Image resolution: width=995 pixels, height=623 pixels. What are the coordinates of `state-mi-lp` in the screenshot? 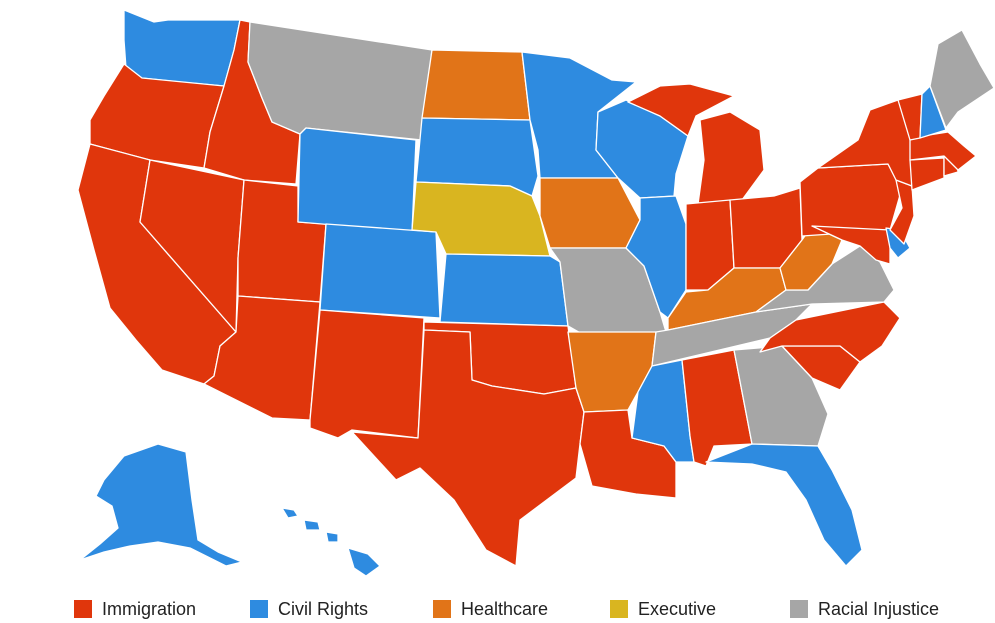 It's located at (731, 158).